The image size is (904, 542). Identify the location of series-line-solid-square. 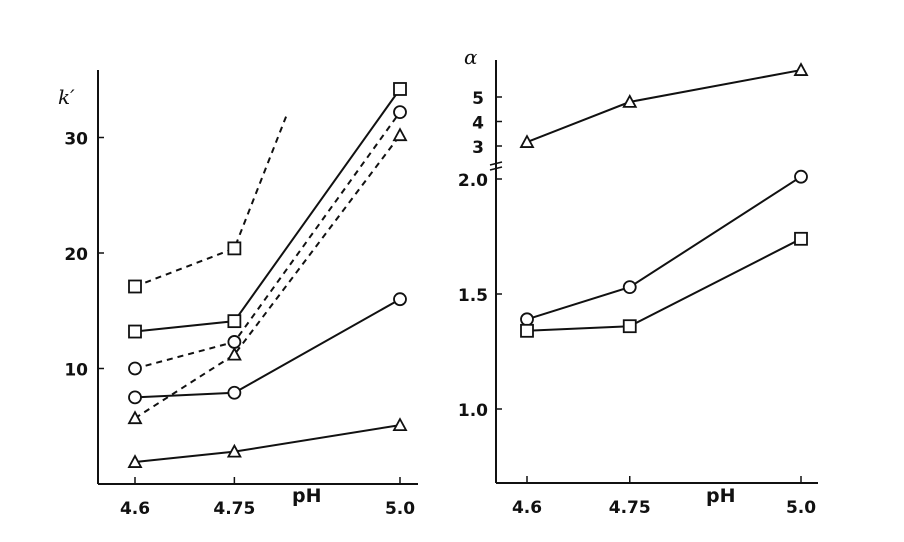
(267, 210).